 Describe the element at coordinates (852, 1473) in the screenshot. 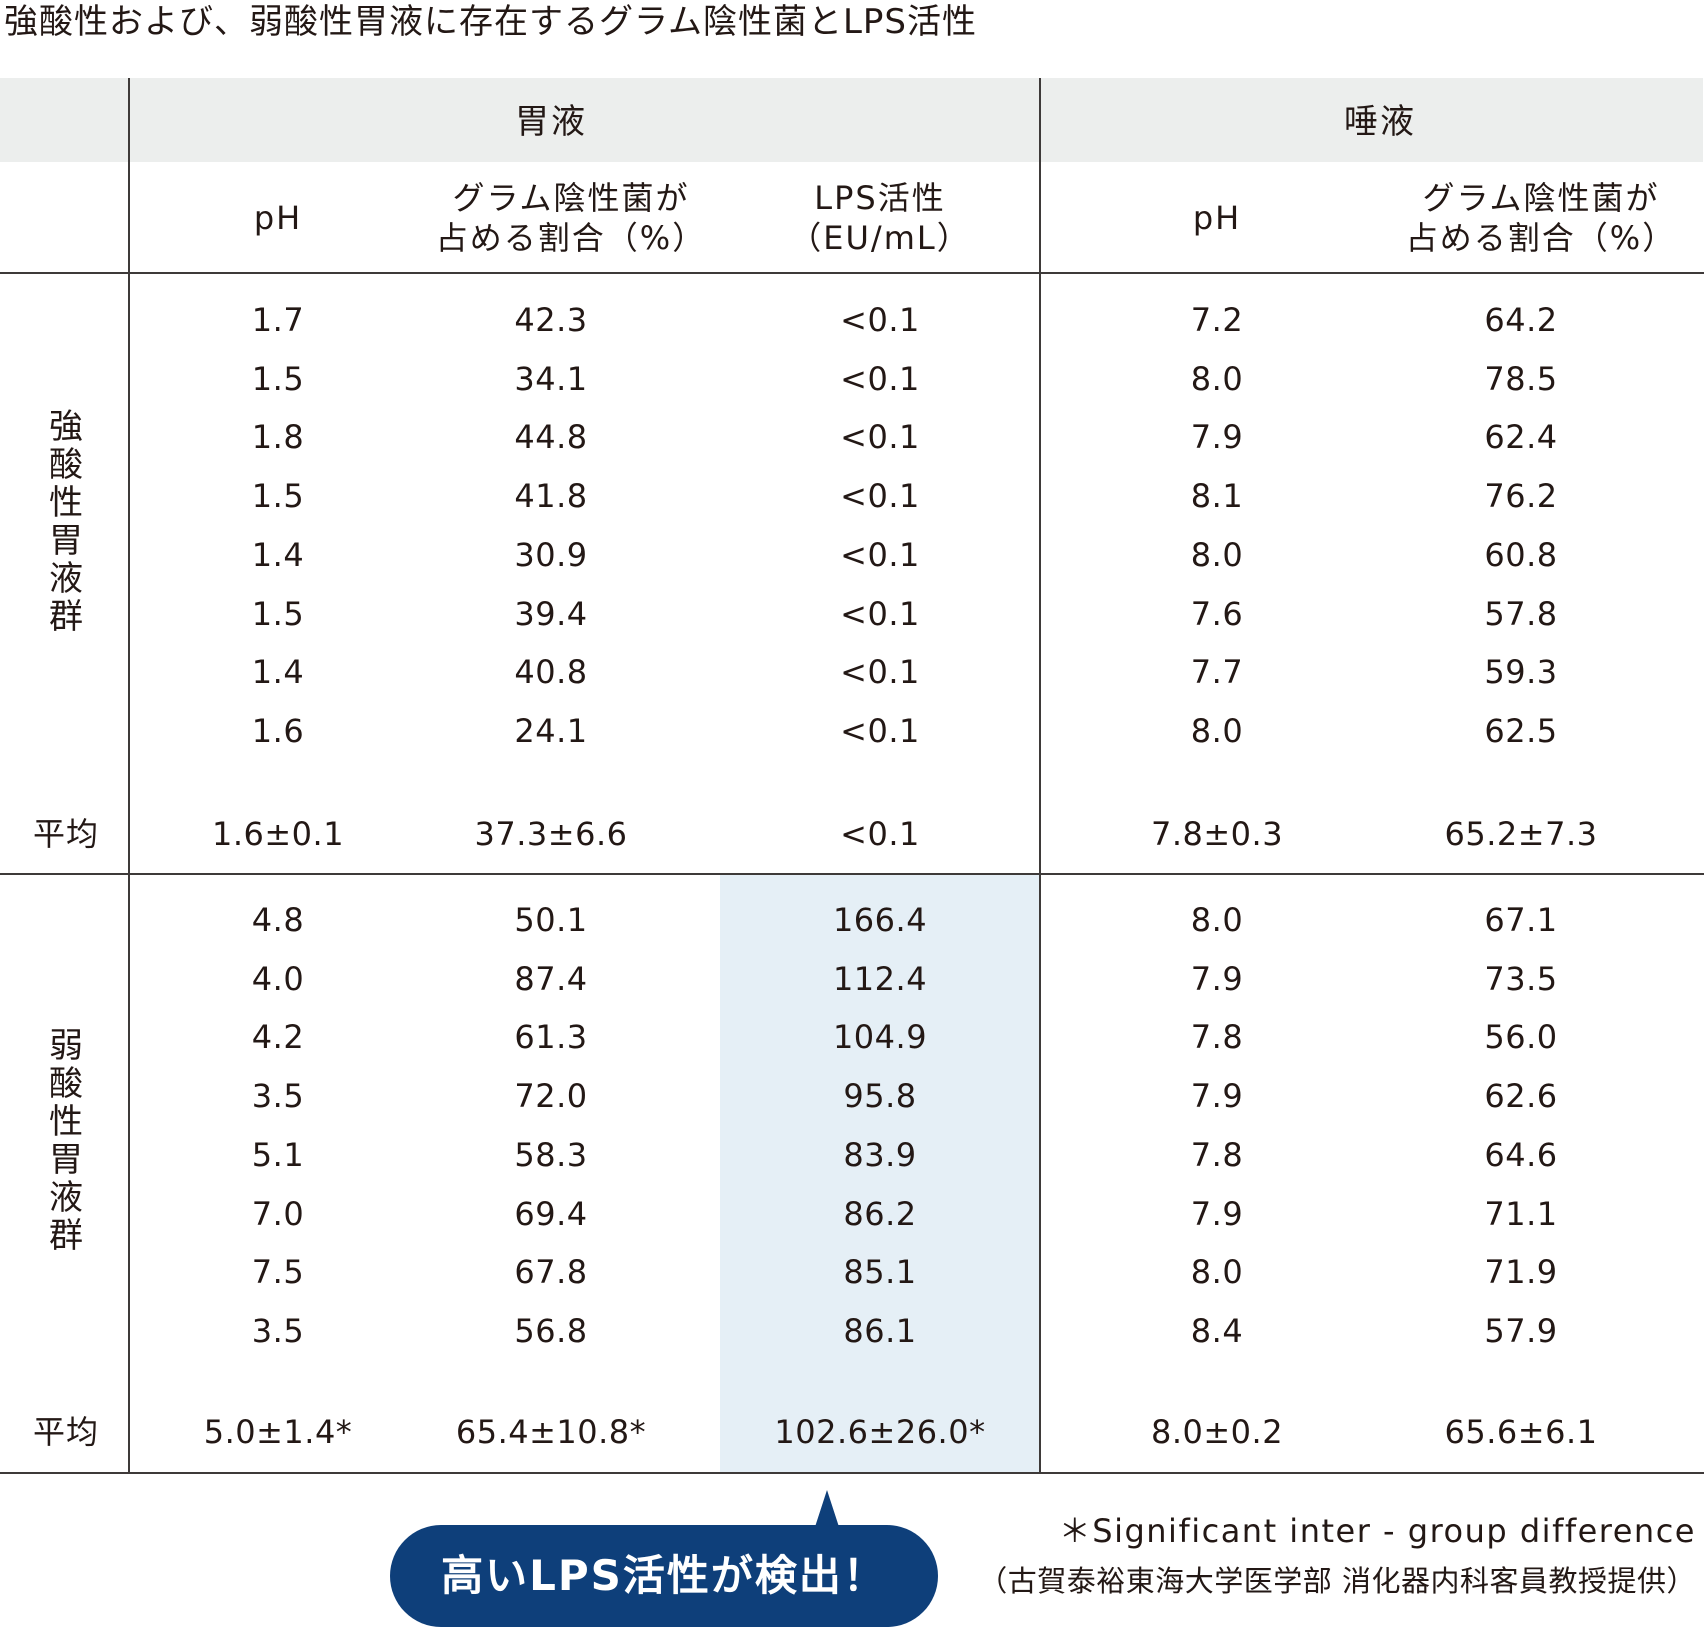

I see `bottom-rule` at that location.